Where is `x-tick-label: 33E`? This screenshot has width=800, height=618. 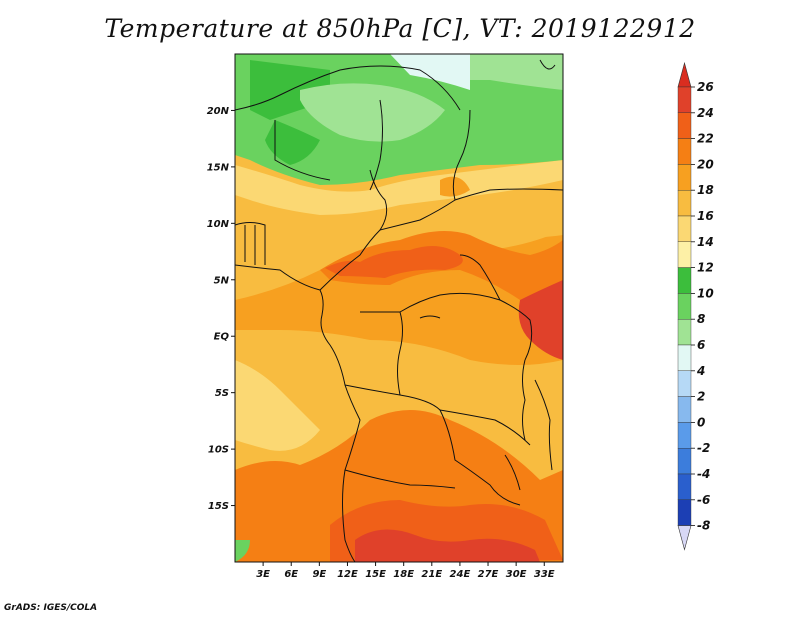 x-tick-label: 33E is located at coordinates (544, 574).